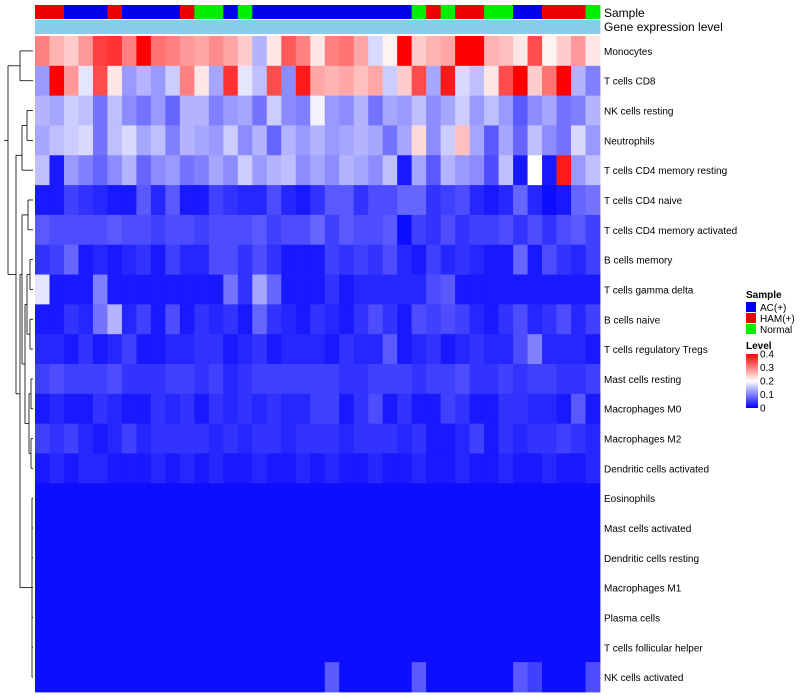 This screenshot has height=700, width=800. What do you see at coordinates (630, 82) in the screenshot?
I see `row-label: T cells CD8` at bounding box center [630, 82].